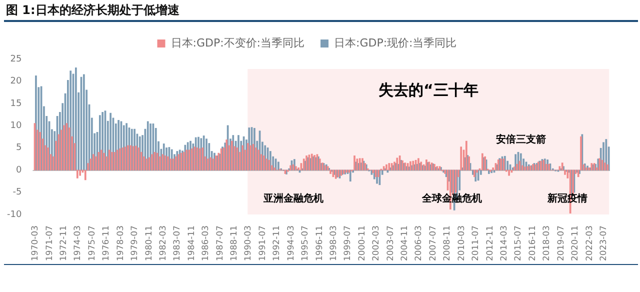 The image size is (640, 292). Describe the element at coordinates (16, 59) in the screenshot. I see `y-tick-label: 25` at that location.